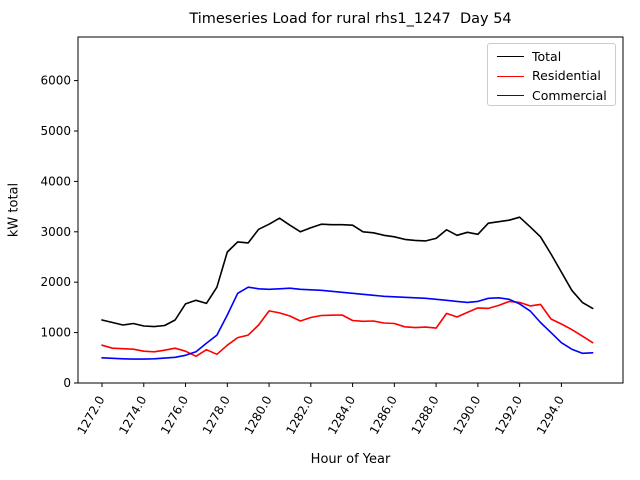  I want to click on y-tick-label: 5000, so click(55, 131).